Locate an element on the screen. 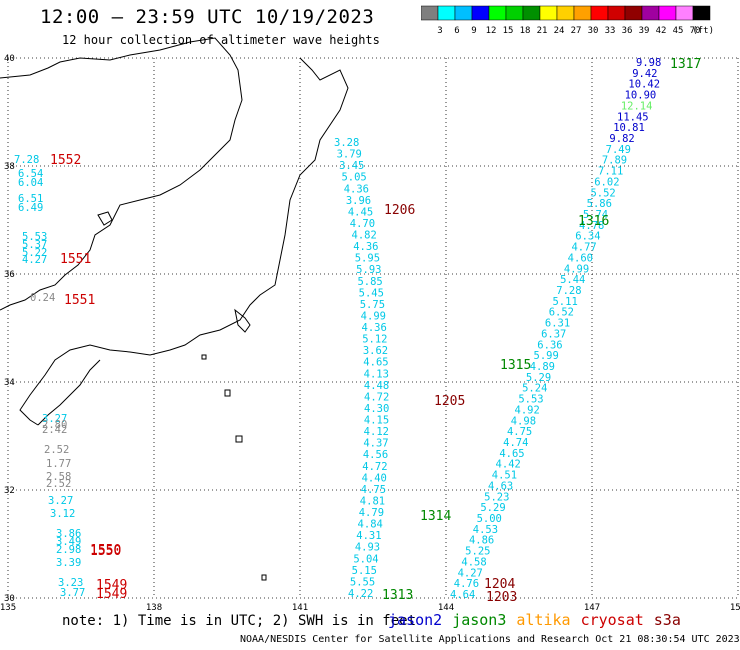 This screenshot has height=650, width=740. pass-time-label: 1549 is located at coordinates (111, 585).